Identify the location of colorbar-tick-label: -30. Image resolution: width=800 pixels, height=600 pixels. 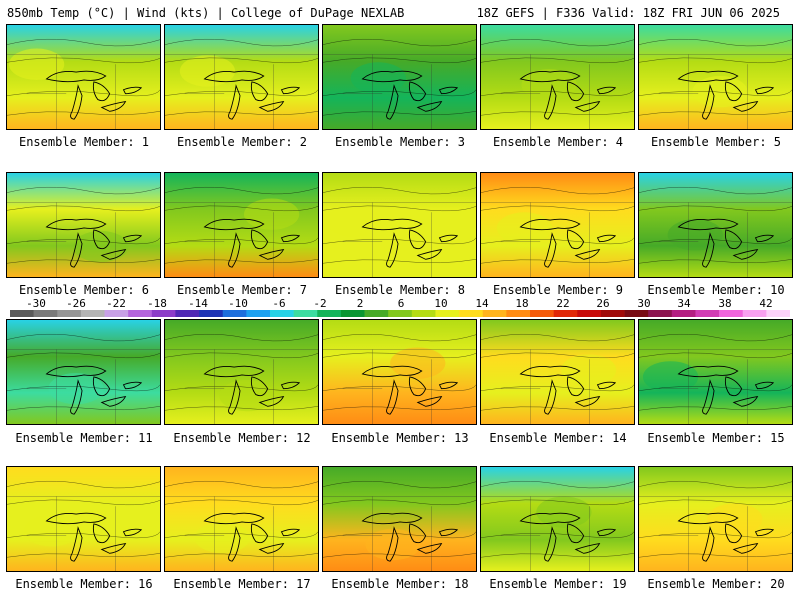
(36, 303).